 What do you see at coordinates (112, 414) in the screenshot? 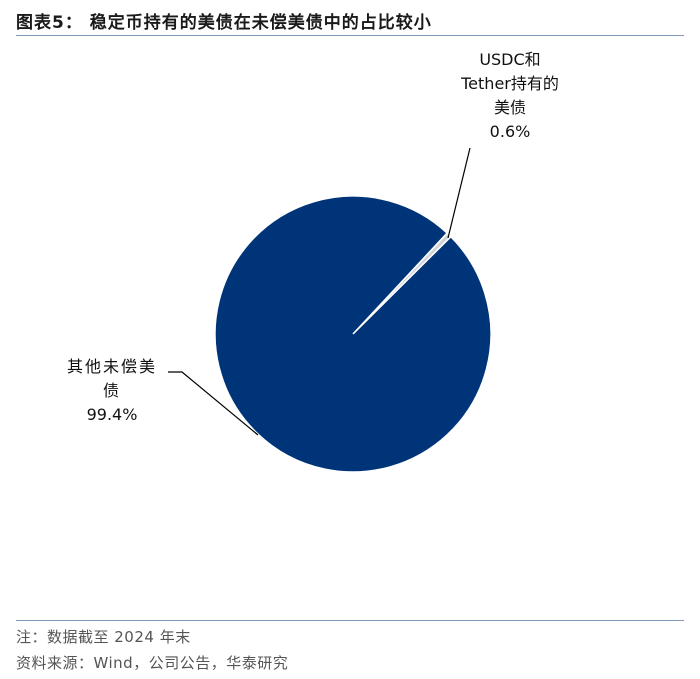
I see `value-label: 99.4%` at bounding box center [112, 414].